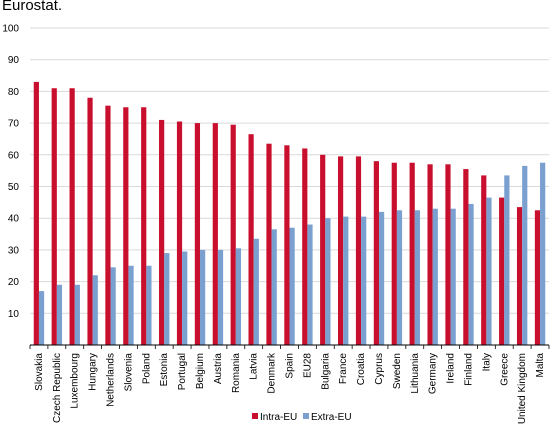  I want to click on y-tick-label-100: 100, so click(10, 29).